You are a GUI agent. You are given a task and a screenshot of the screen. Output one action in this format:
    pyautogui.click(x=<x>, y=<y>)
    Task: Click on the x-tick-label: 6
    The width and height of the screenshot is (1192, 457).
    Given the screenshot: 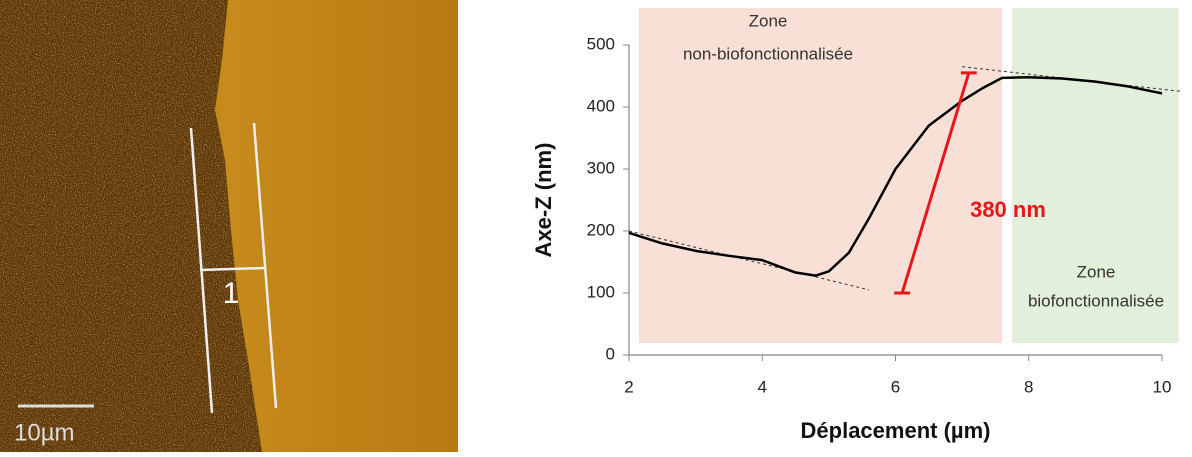 What is the action you would take?
    pyautogui.click(x=895, y=386)
    